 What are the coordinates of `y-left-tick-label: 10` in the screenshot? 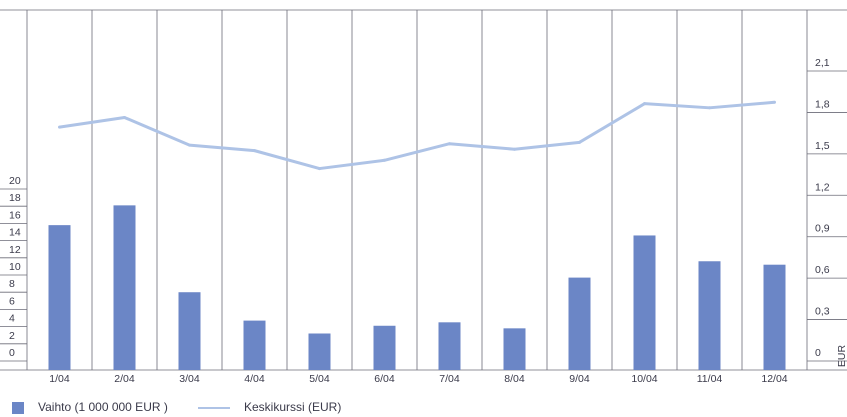 It's located at (15, 267).